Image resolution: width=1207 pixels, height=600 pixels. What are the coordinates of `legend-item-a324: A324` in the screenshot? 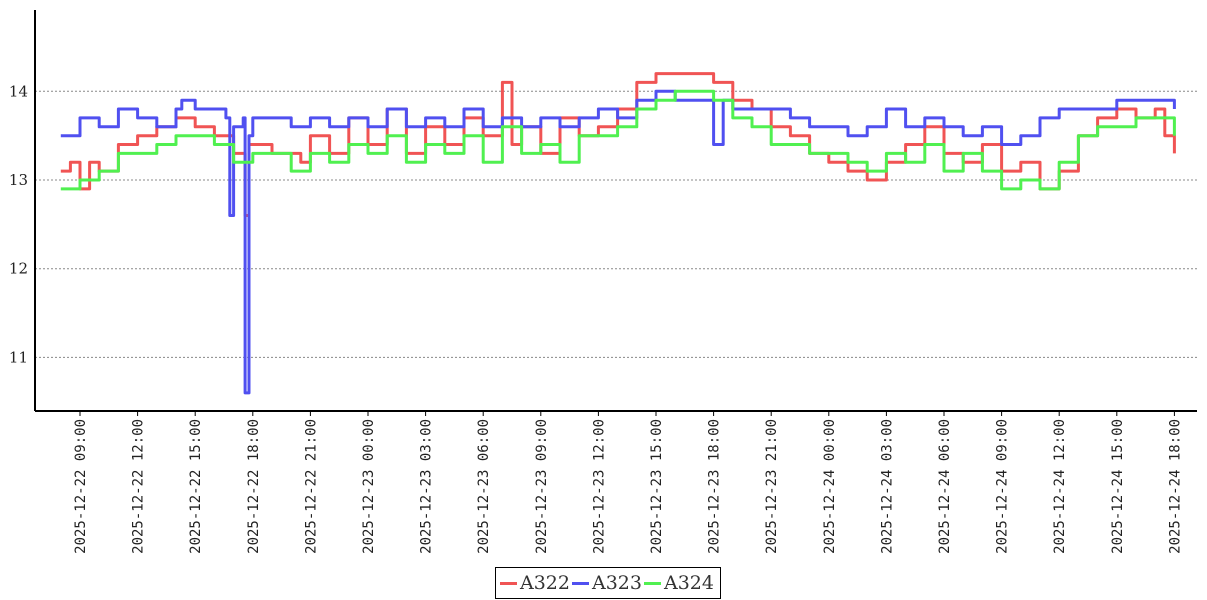 It's located at (679, 583).